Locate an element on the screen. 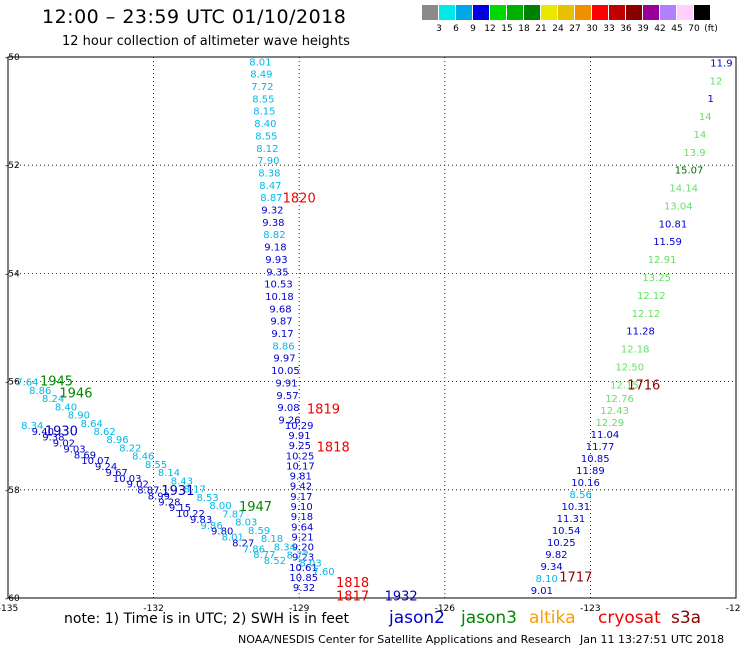 This screenshot has height=650, width=740. x-tick-label: -135 is located at coordinates (9, 609).